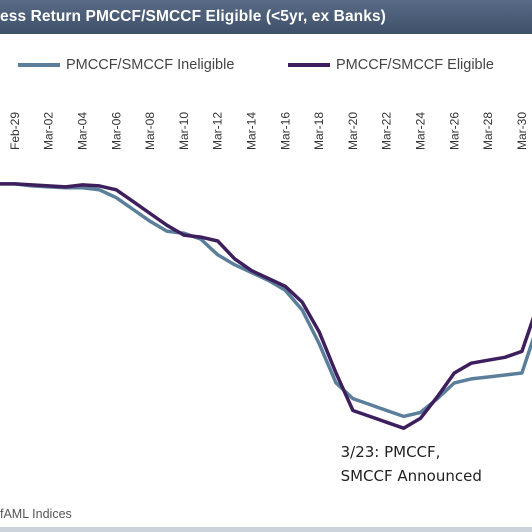 This screenshot has height=532, width=532. What do you see at coordinates (266, 529) in the screenshot?
I see `bottom-bar` at bounding box center [266, 529].